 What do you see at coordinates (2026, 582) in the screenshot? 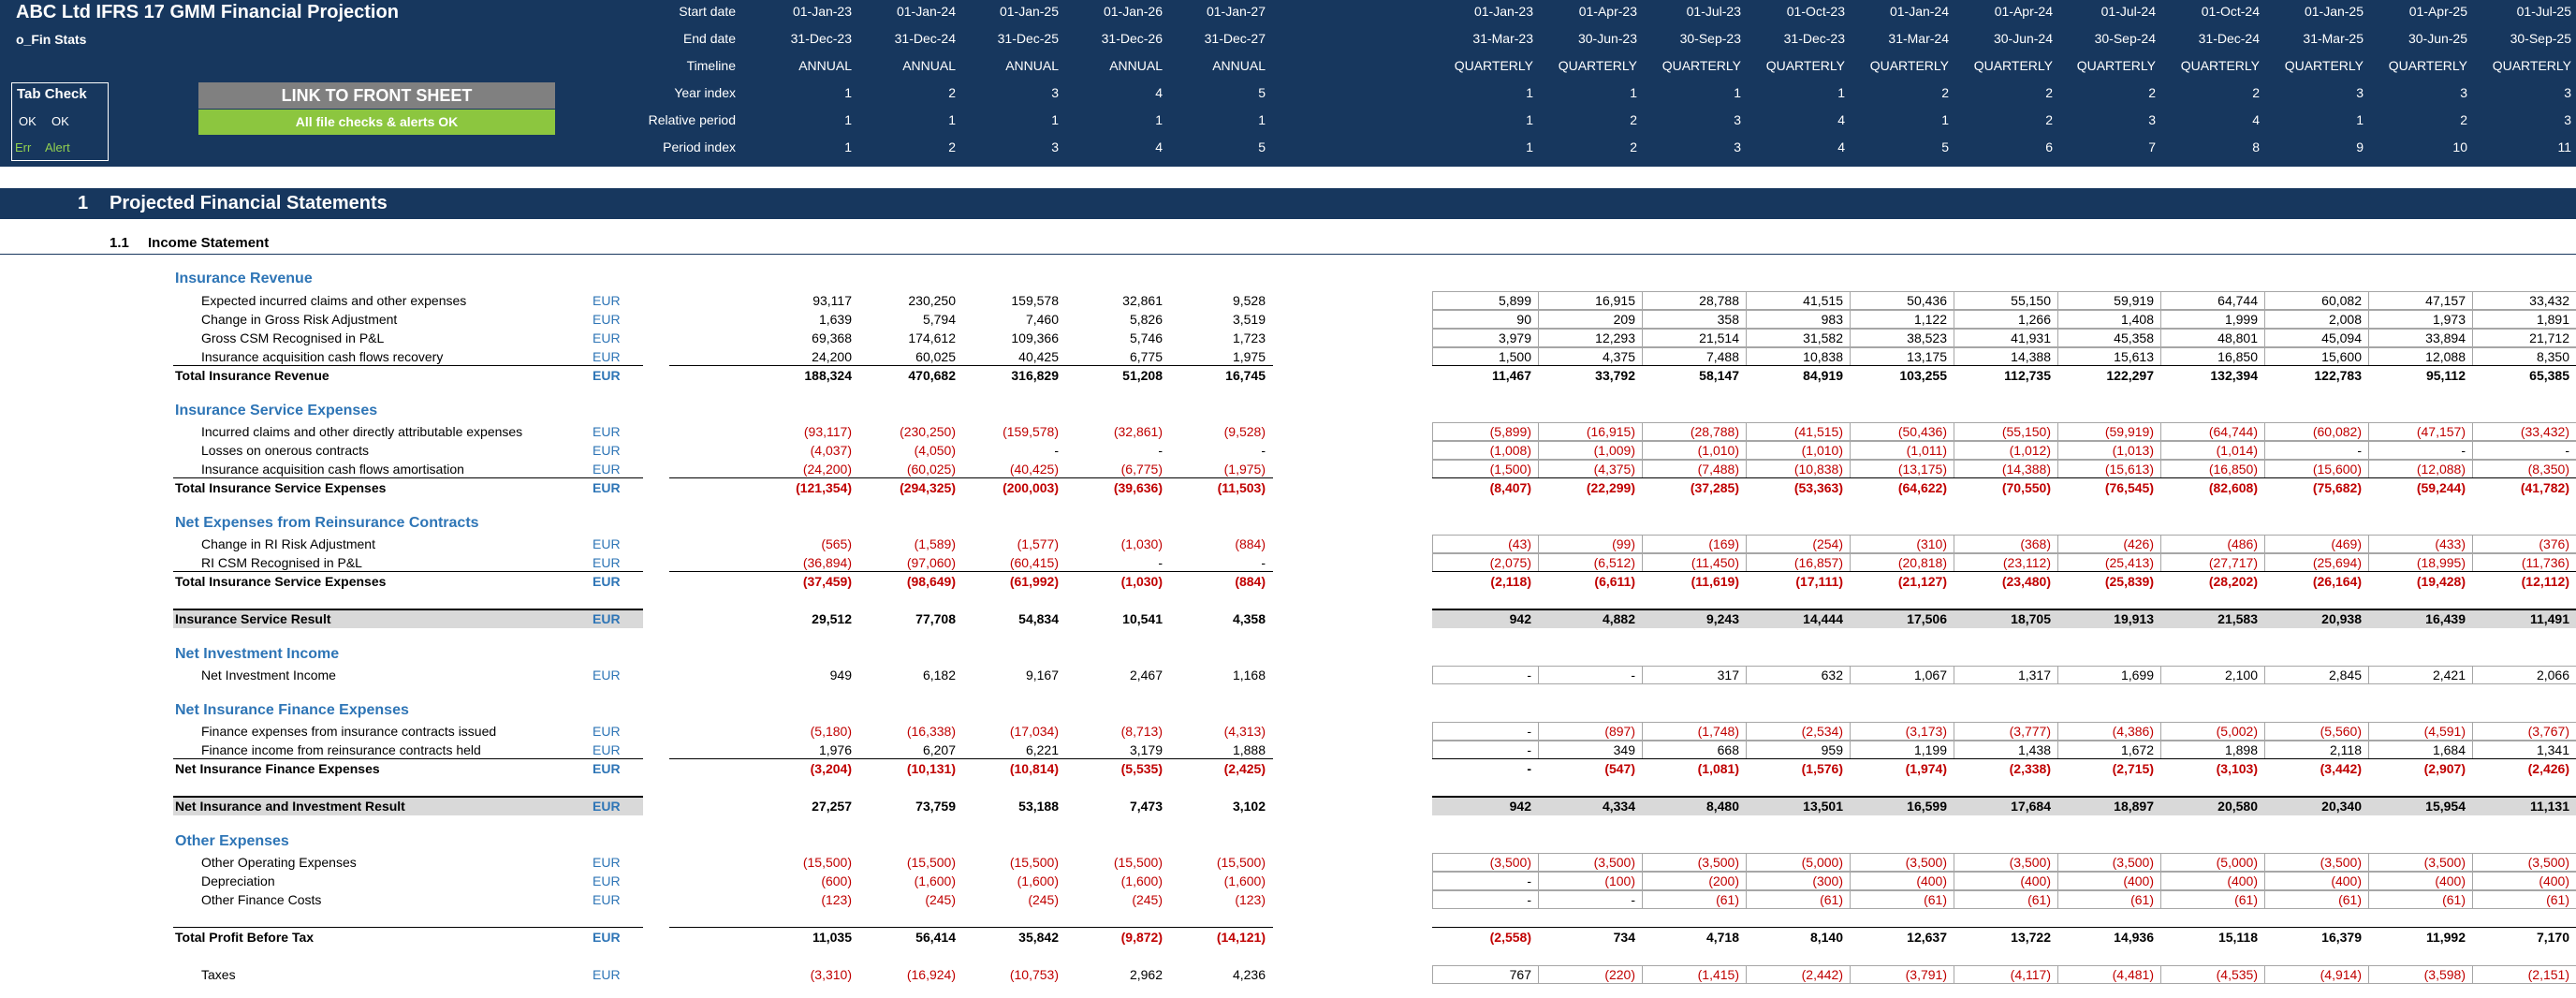
I see `quarterly-value-cell: (23,480)` at bounding box center [2026, 582].